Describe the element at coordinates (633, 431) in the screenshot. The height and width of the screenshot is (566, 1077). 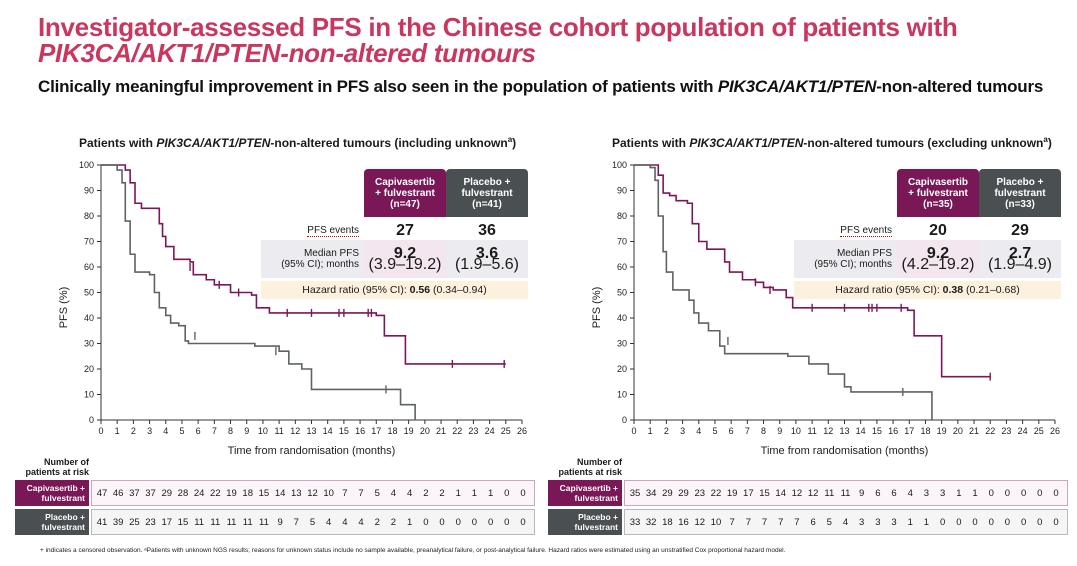
I see `x-tick-label: 0` at that location.